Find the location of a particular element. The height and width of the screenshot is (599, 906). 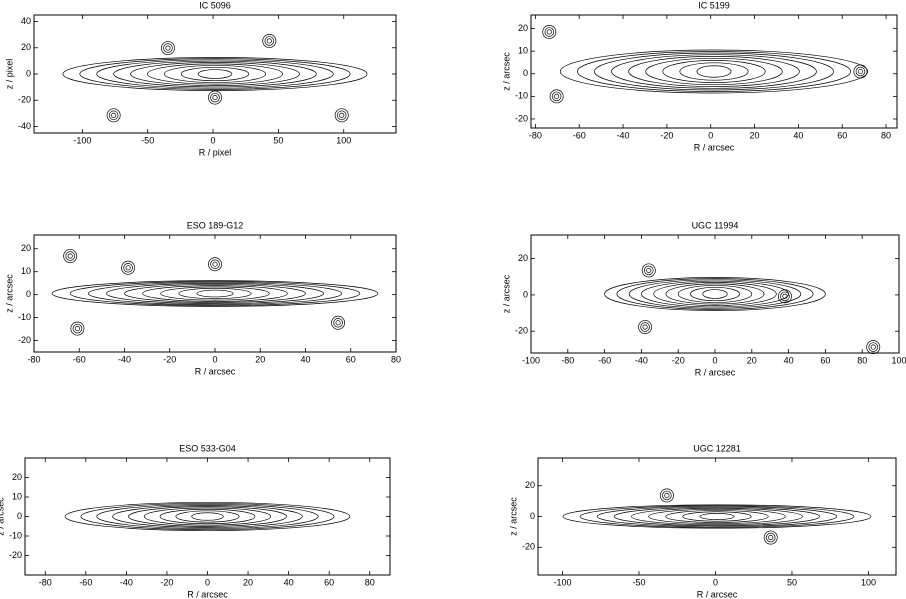

y-axis-label: z / arcsec is located at coordinates (9, 293).